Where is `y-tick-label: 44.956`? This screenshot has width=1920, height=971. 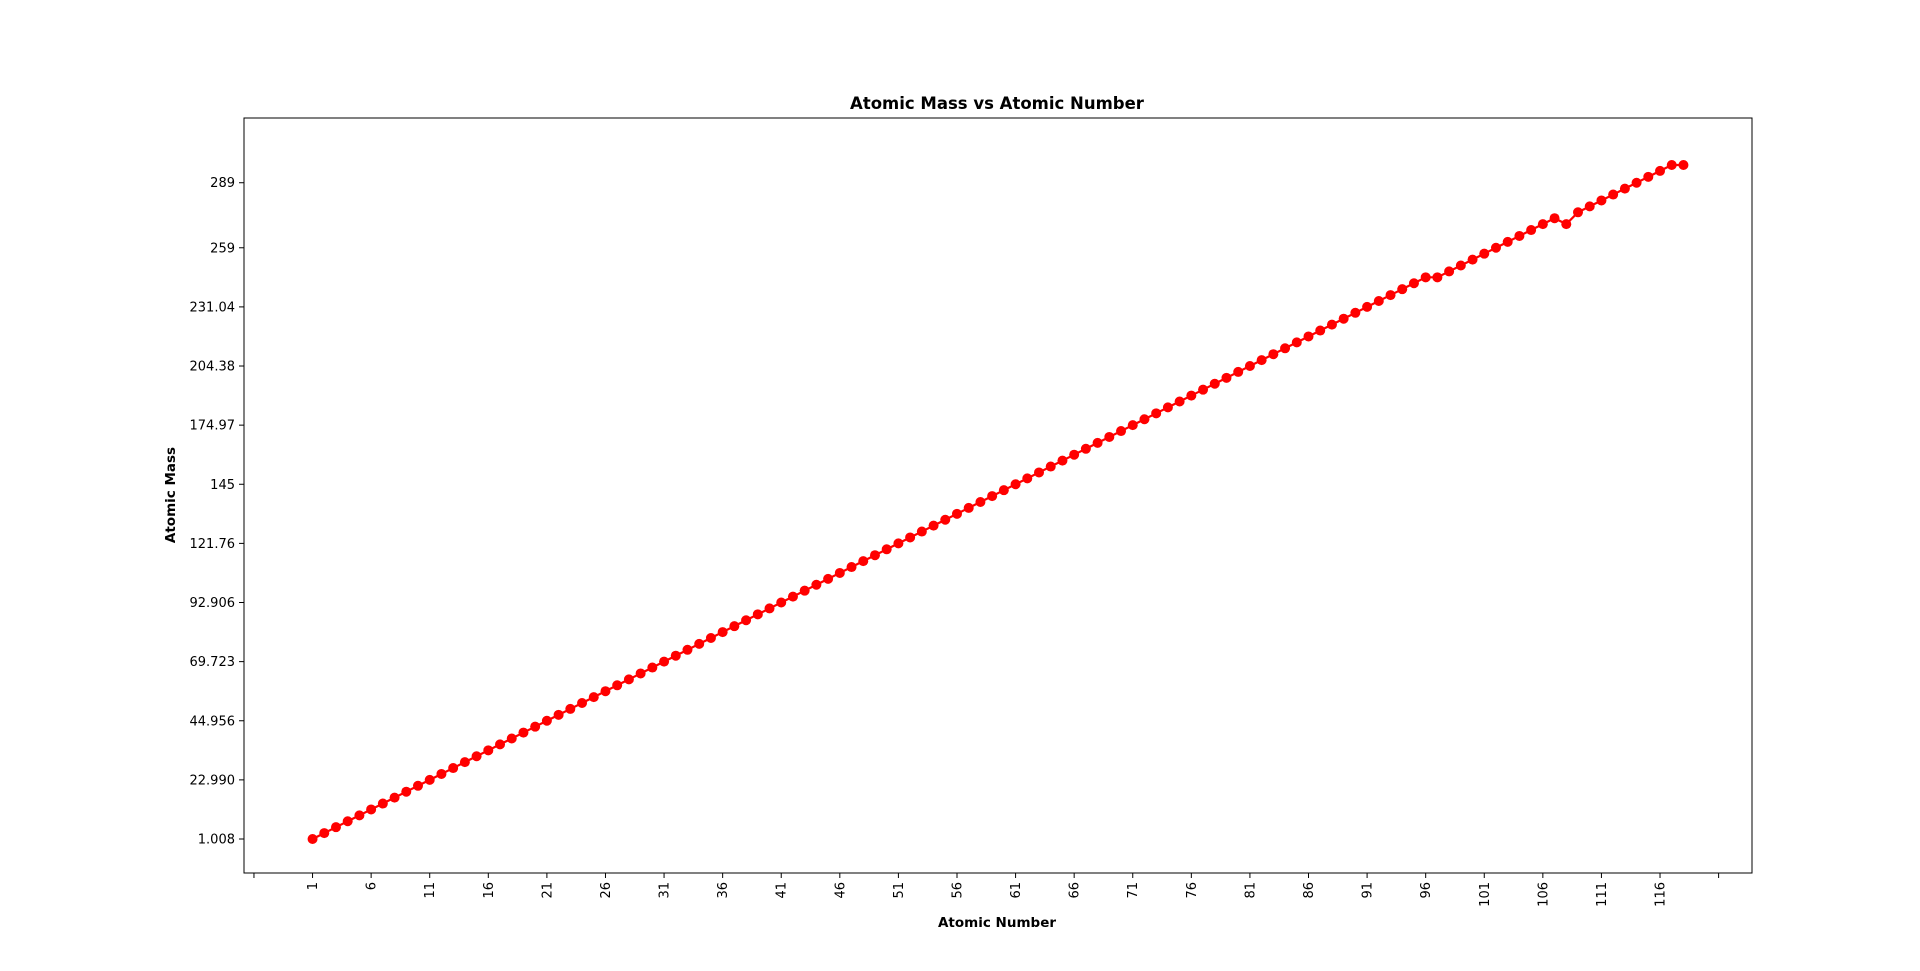
y-tick-label: 44.956 is located at coordinates (213, 721).